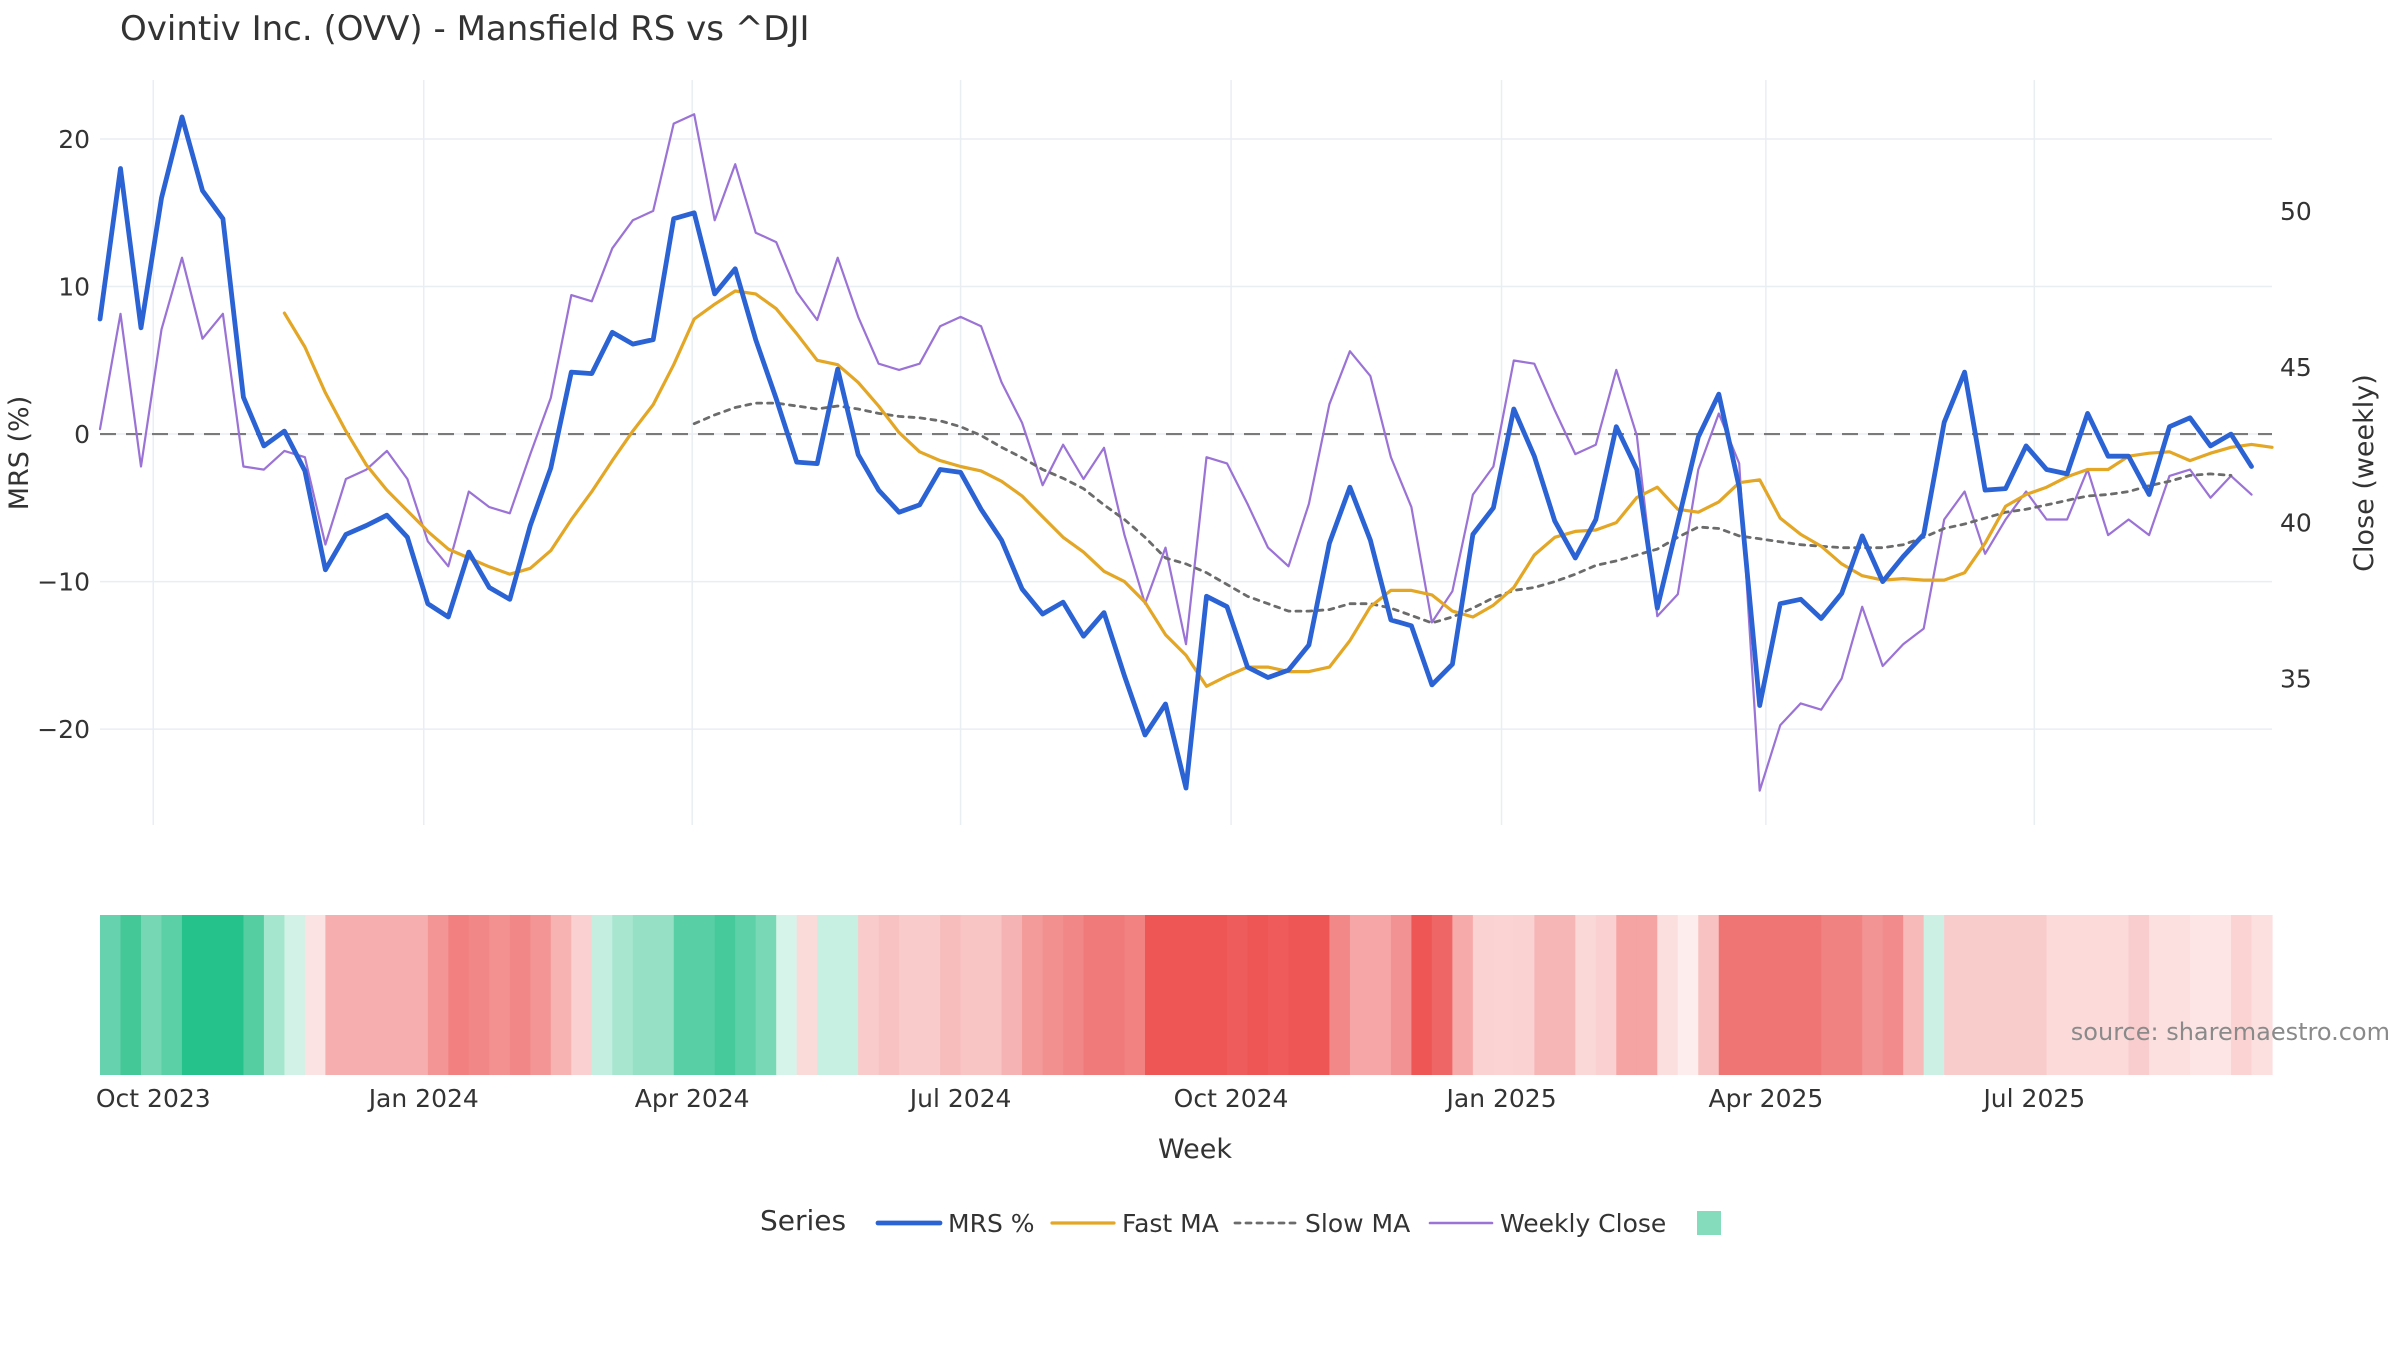  I want to click on left-tick-label: 0, so click(82, 434).